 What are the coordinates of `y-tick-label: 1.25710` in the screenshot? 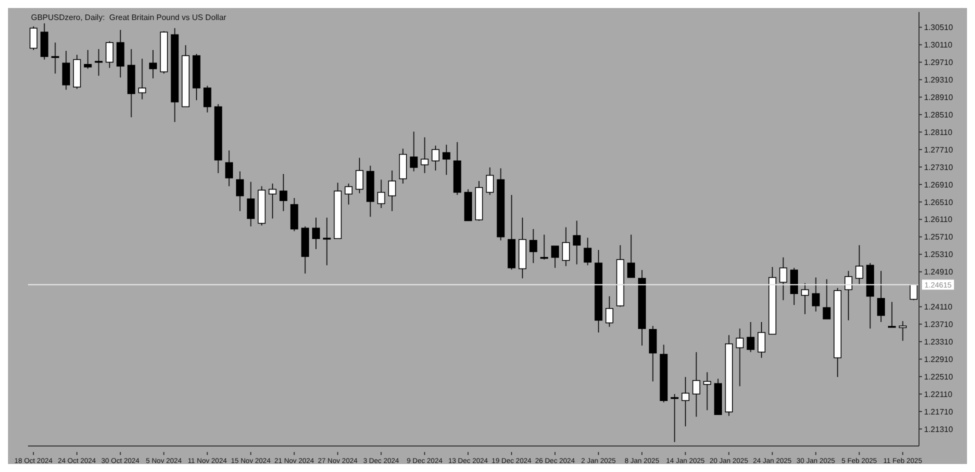 It's located at (939, 237).